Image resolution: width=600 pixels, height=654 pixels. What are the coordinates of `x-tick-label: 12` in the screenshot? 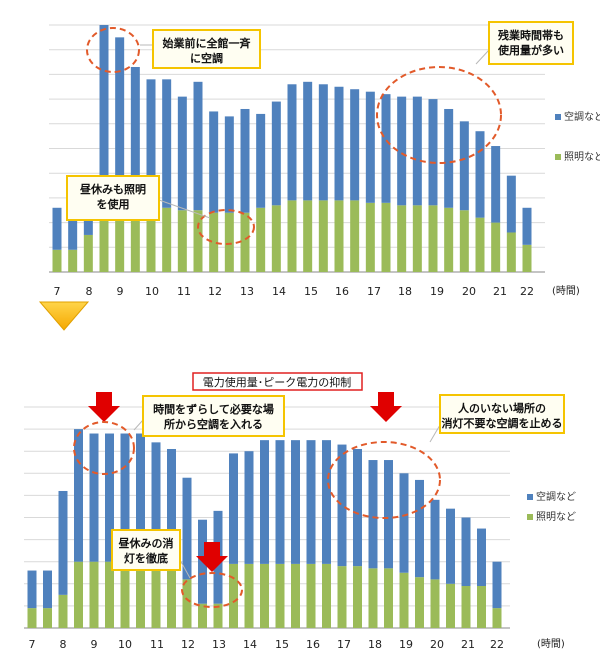 It's located at (215, 291).